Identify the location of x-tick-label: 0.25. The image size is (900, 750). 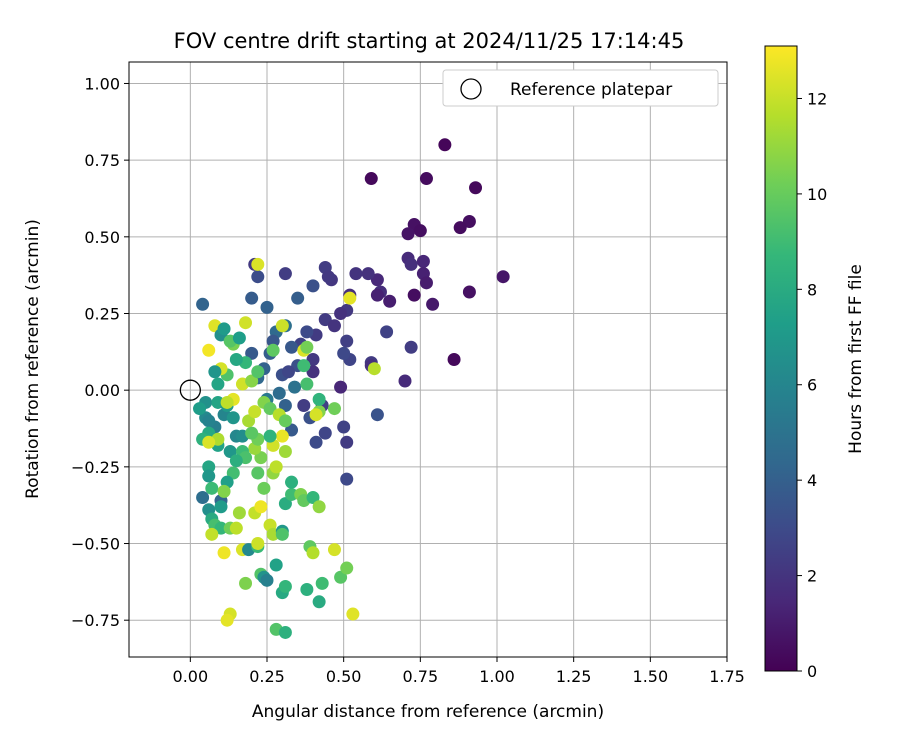
(267, 676).